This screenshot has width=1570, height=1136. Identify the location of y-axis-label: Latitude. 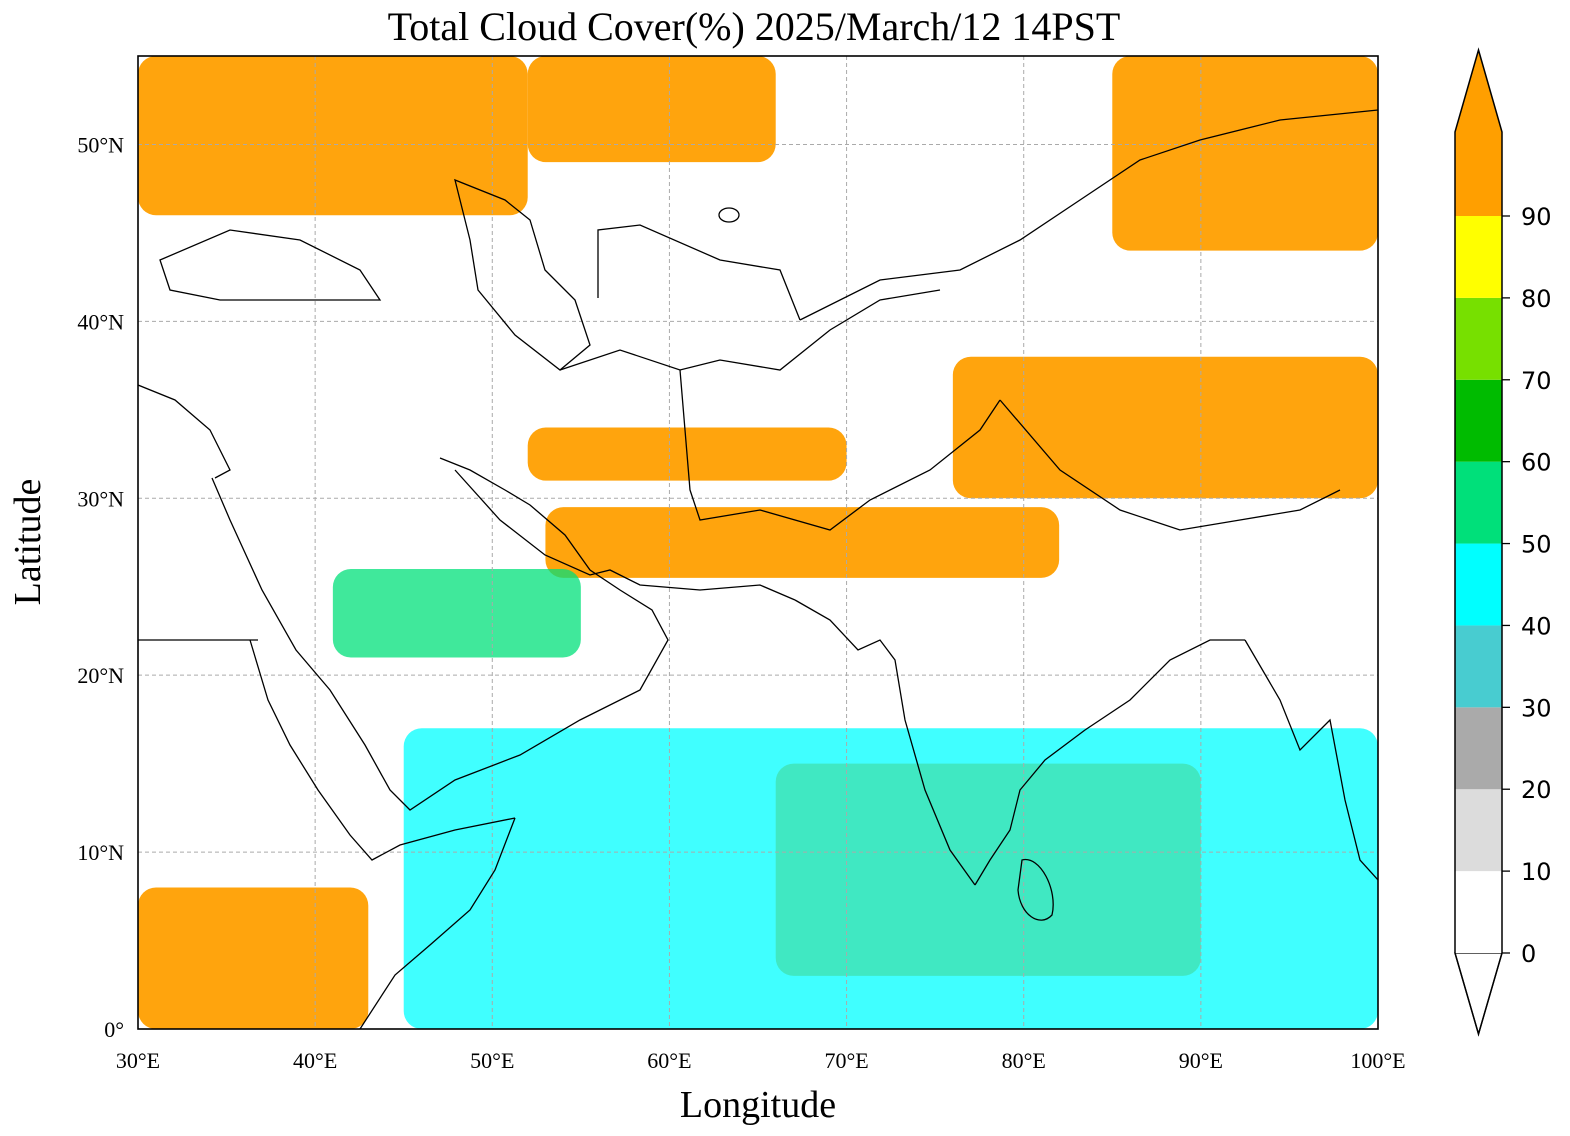
(28, 542).